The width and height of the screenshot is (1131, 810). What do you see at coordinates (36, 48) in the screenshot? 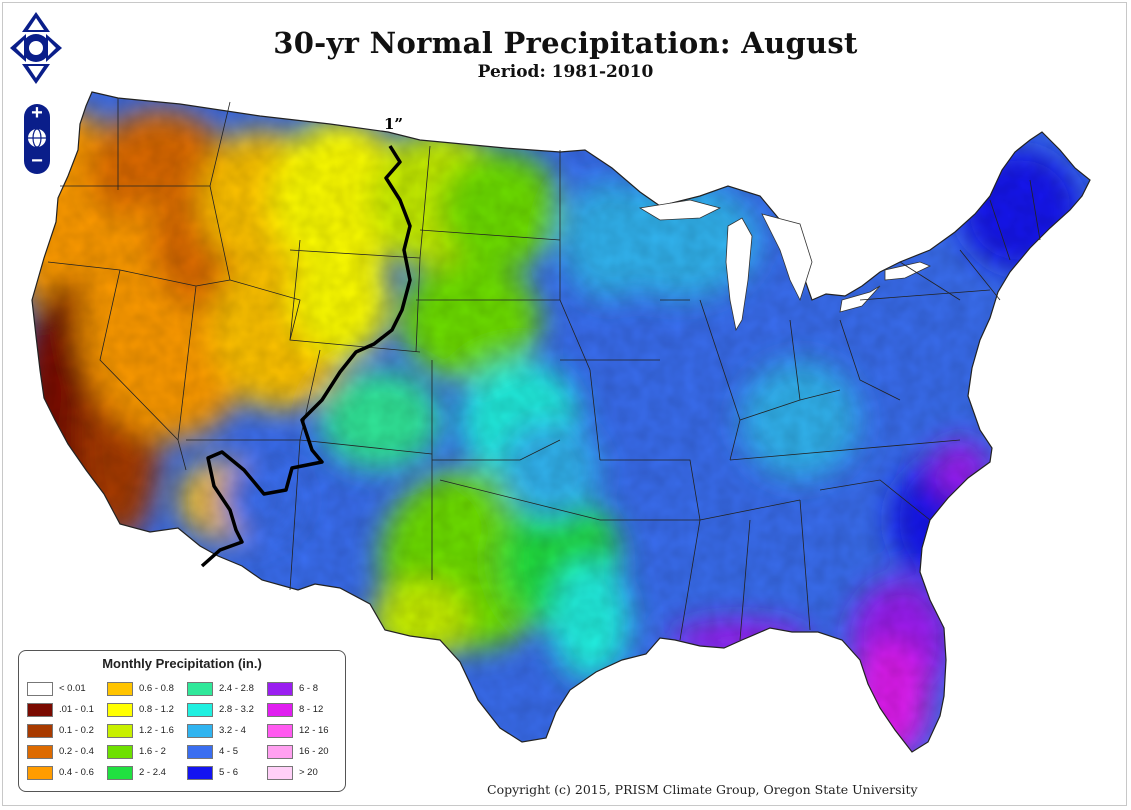
I see `pan-arrows-icon` at bounding box center [36, 48].